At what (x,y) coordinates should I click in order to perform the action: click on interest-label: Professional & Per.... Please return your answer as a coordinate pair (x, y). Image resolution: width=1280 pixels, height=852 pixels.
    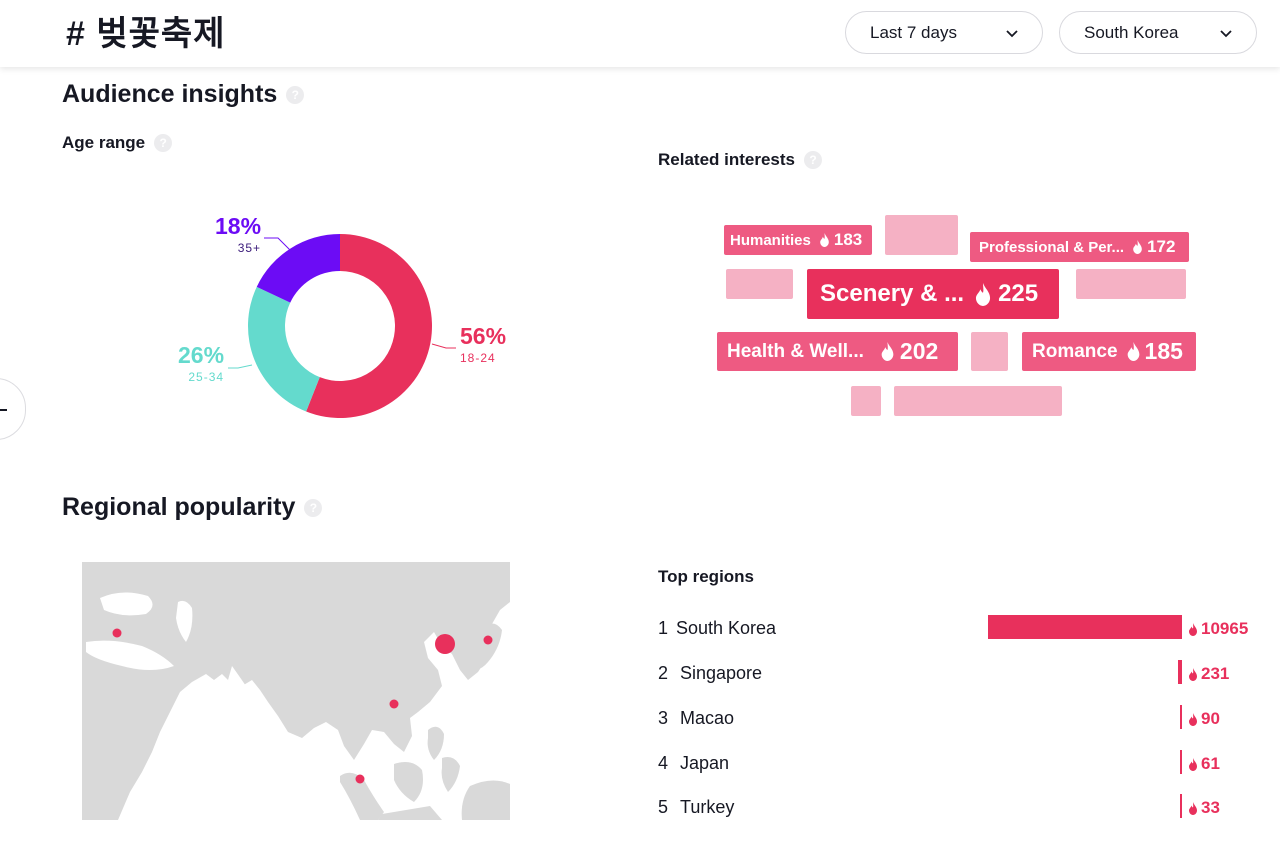
    Looking at the image, I should click on (1052, 247).